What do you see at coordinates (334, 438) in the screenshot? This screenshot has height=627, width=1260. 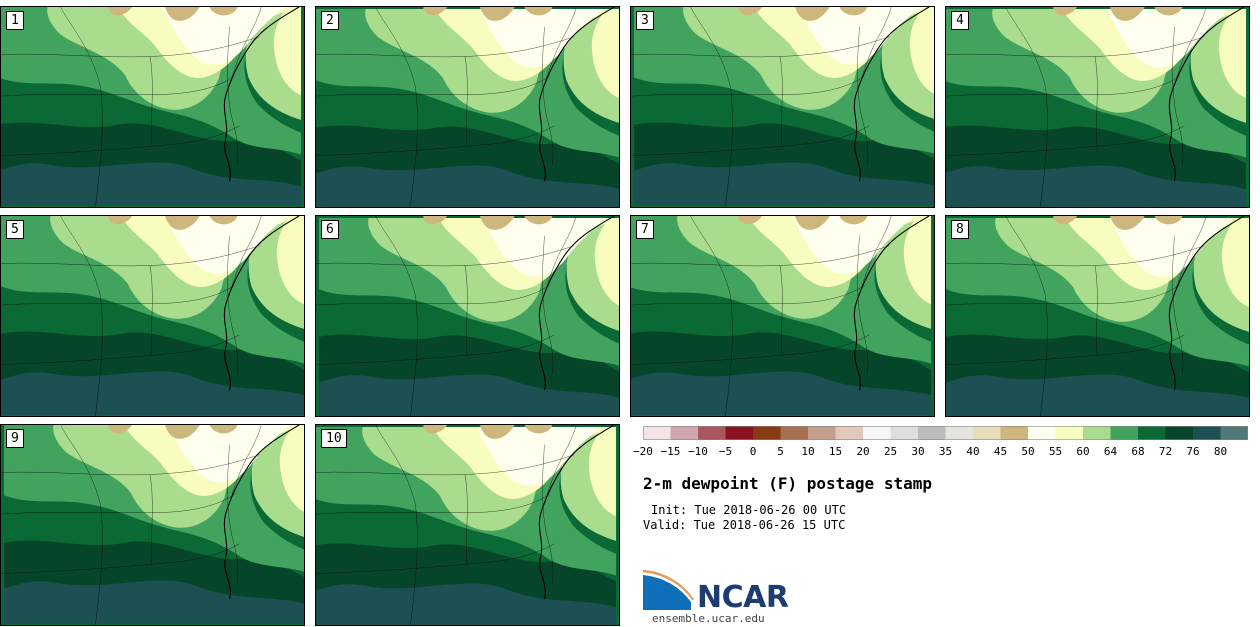 I see `panel-label: 10` at bounding box center [334, 438].